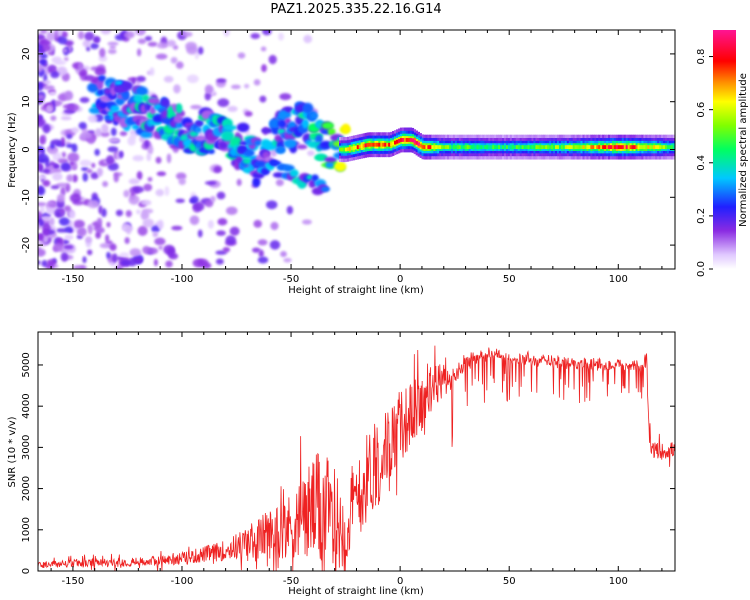  What do you see at coordinates (182, 581) in the screenshot?
I see `snr-x-tick-label: -100` at bounding box center [182, 581].